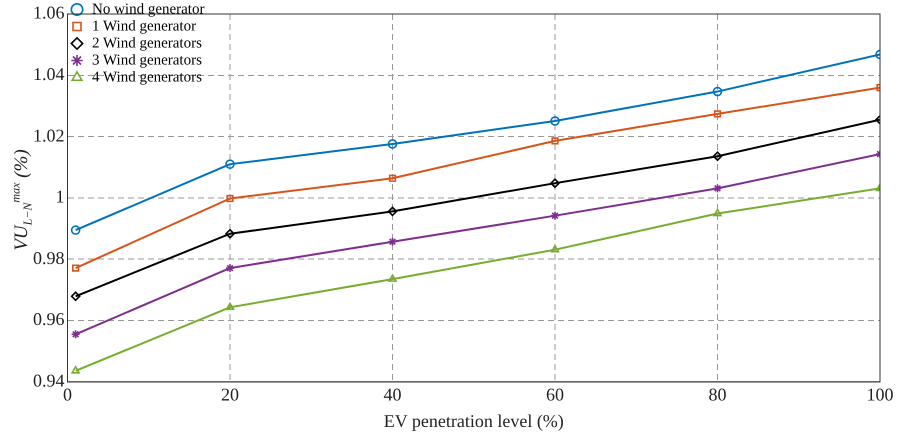 Image resolution: width=900 pixels, height=437 pixels. Describe the element at coordinates (230, 394) in the screenshot. I see `x-tick-label: 20` at that location.